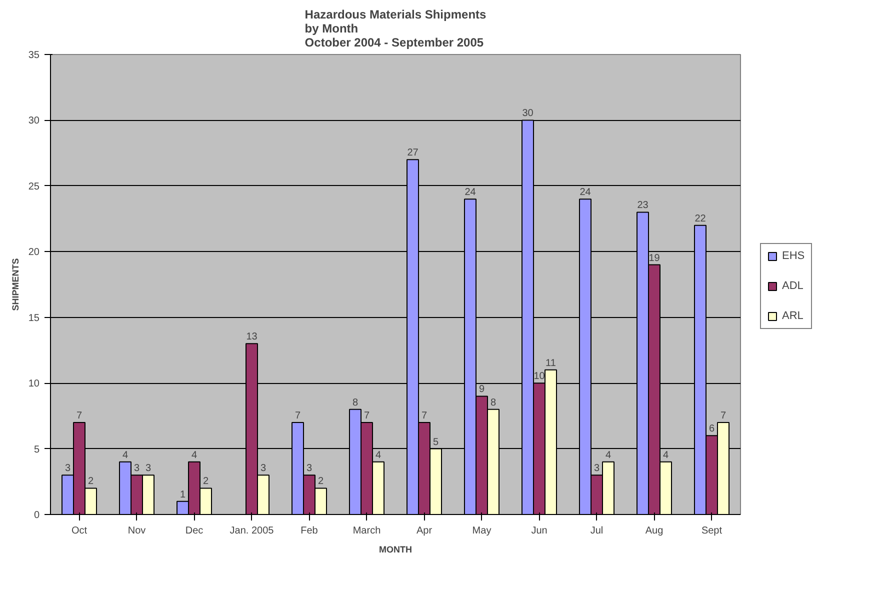 The image size is (894, 605). Describe the element at coordinates (252, 531) in the screenshot. I see `x-tick-label: Jan. 2005` at that location.